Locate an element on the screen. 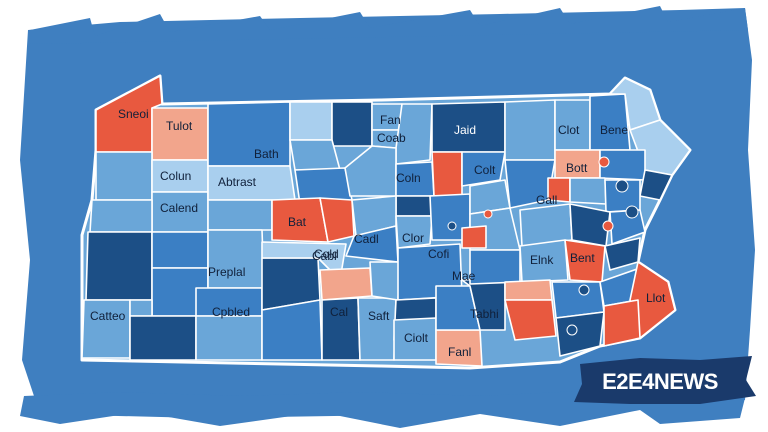  county-preplal is located at coordinates (236, 259).